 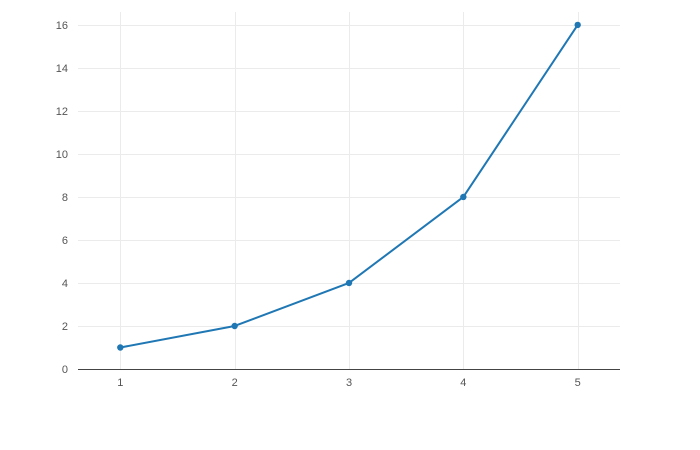 What do you see at coordinates (62, 112) in the screenshot?
I see `y-tick-label: 12` at bounding box center [62, 112].